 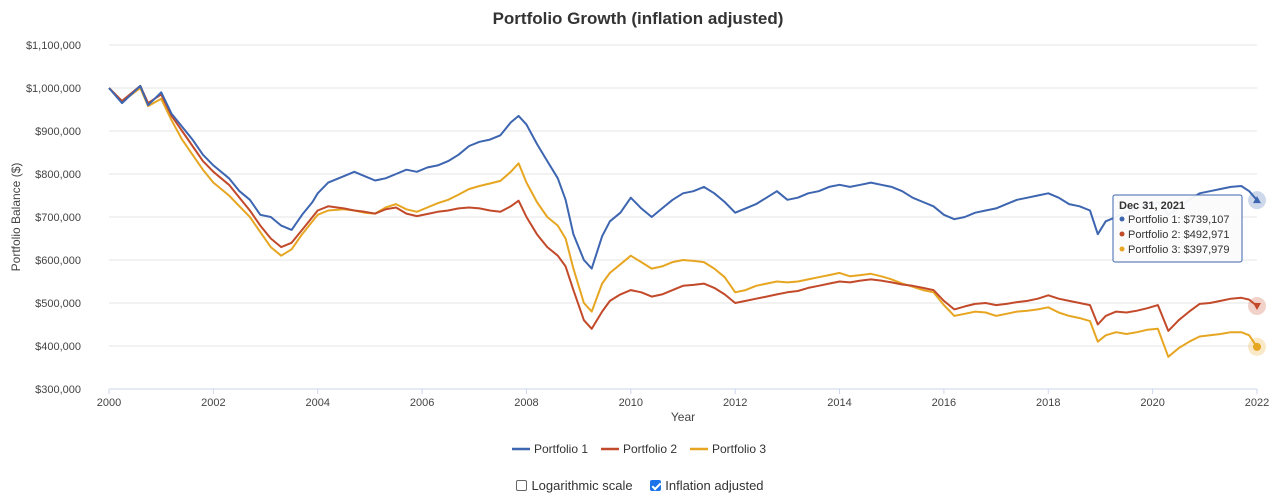 What do you see at coordinates (317, 403) in the screenshot?
I see `x-tick-label: 2004` at bounding box center [317, 403].